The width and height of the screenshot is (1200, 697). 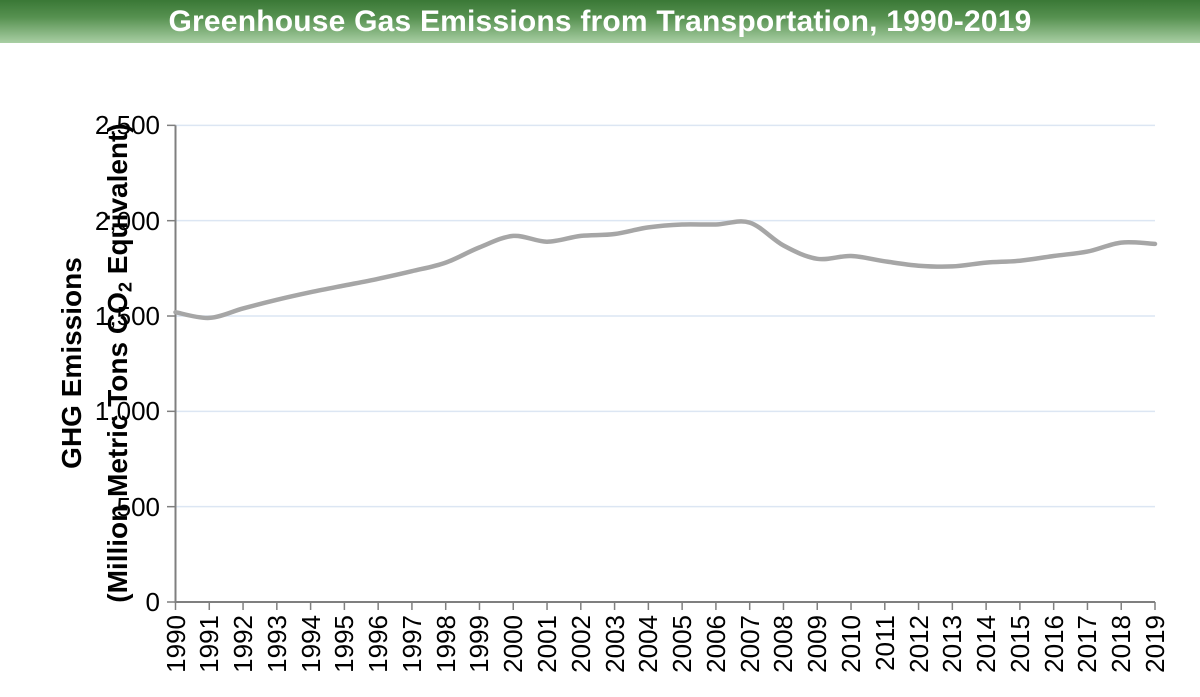 What do you see at coordinates (715, 644) in the screenshot?
I see `x-tick-label: 2006` at bounding box center [715, 644].